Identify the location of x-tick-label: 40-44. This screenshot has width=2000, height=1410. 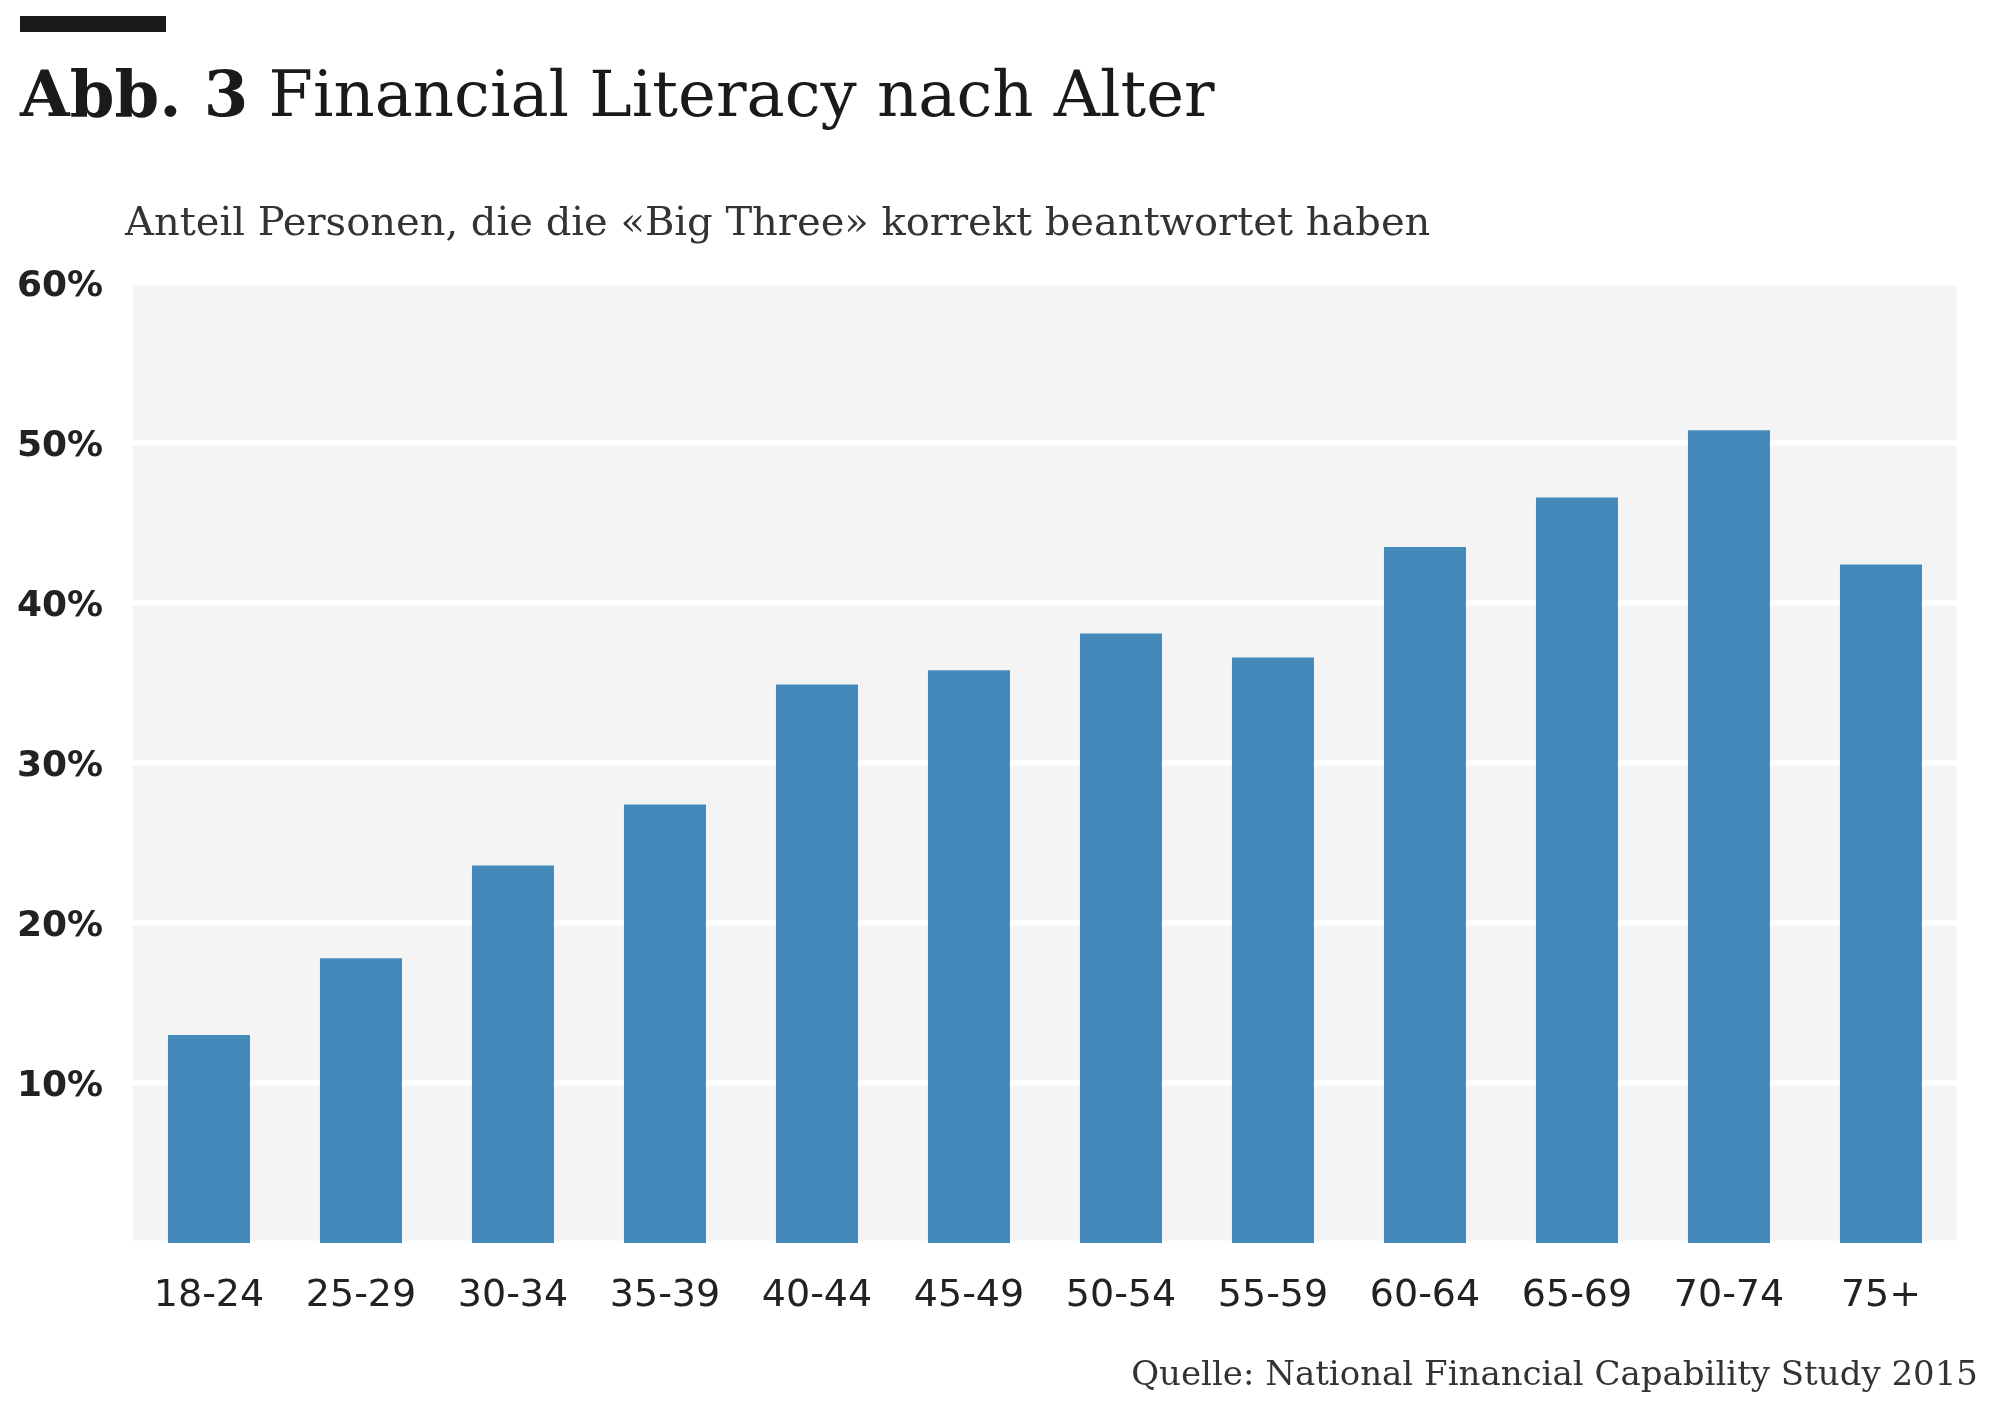
(817, 1292).